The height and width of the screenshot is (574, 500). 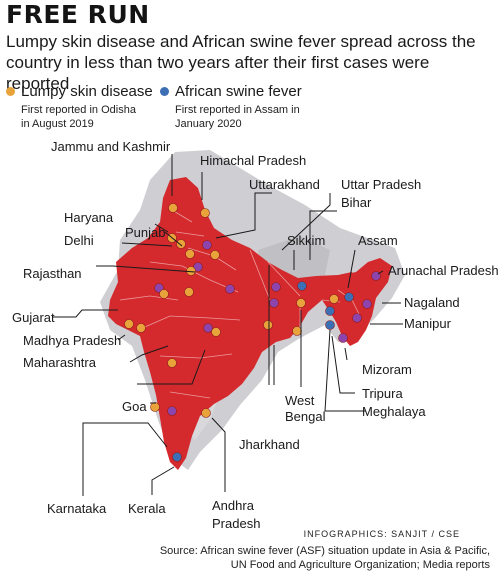 What do you see at coordinates (357, 318) in the screenshot?
I see `marker-asf-manipur` at bounding box center [357, 318].